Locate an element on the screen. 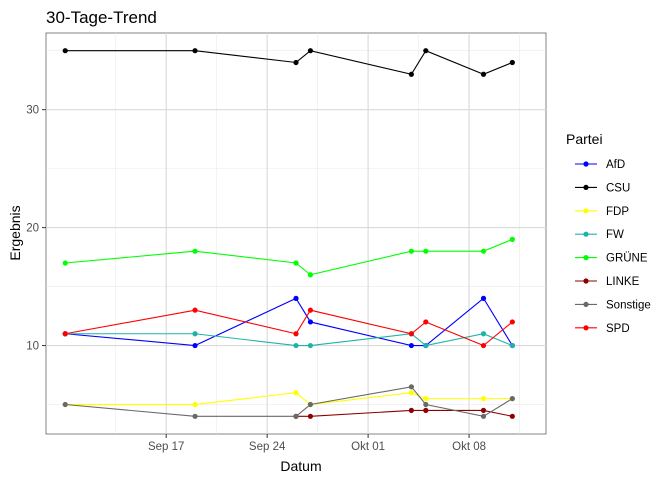  legend-label: FDP is located at coordinates (617, 212).